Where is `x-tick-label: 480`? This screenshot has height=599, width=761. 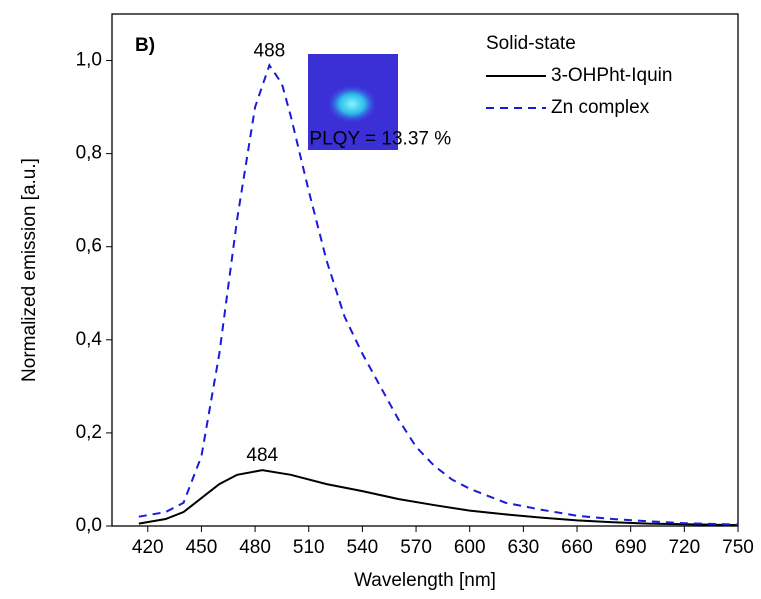 x-tick-label: 480 is located at coordinates (255, 547).